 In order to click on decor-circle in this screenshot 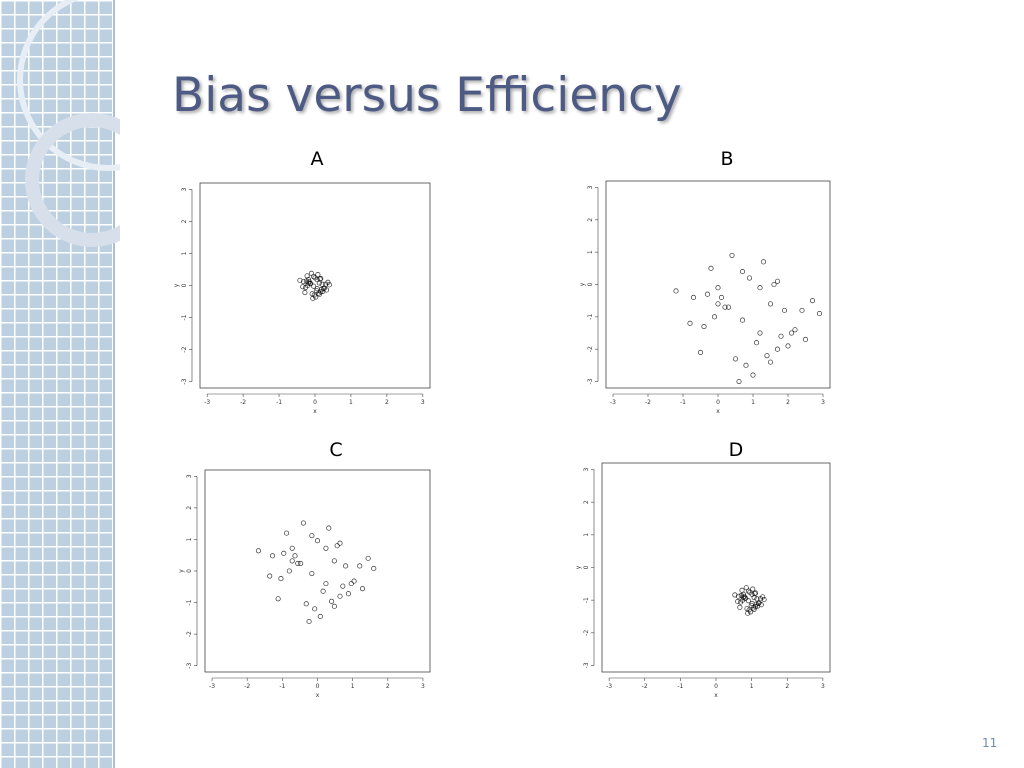, I will do `click(72, 180)`.